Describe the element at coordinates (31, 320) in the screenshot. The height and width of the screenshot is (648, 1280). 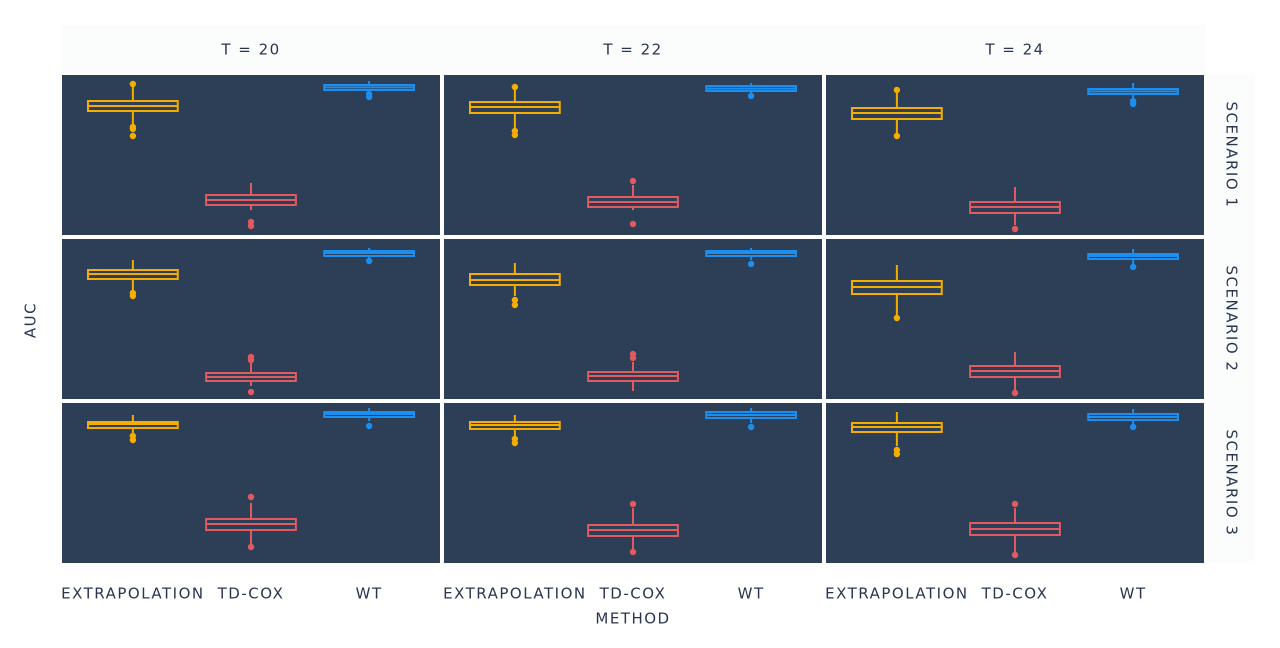
I see `y-axis-label: AUC` at that location.